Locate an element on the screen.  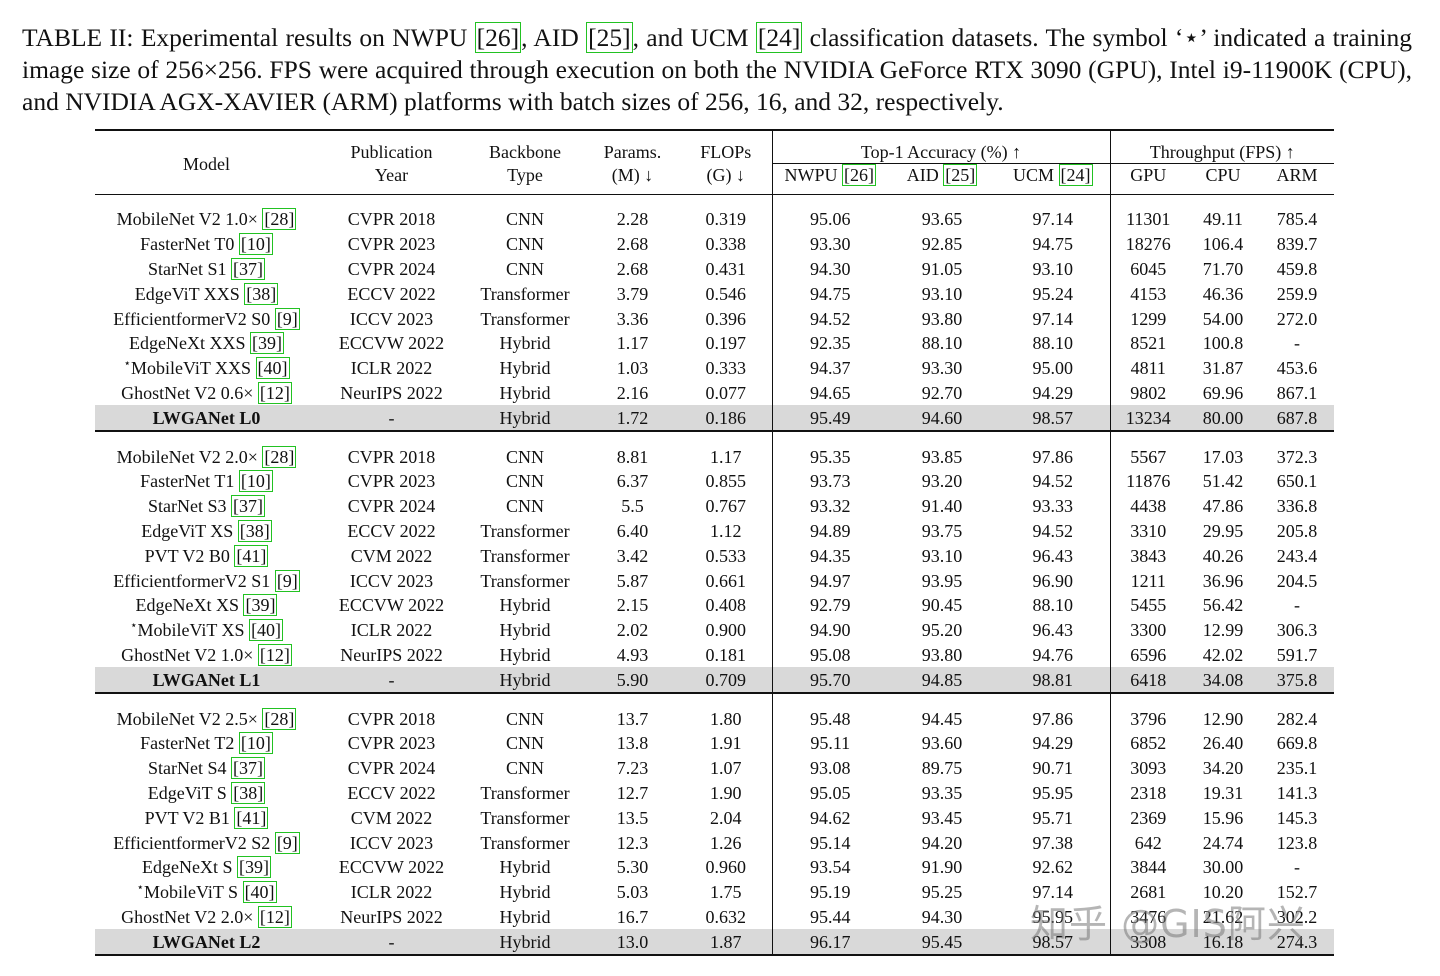
cell-aid-acc: 93.80 is located at coordinates (942, 654).